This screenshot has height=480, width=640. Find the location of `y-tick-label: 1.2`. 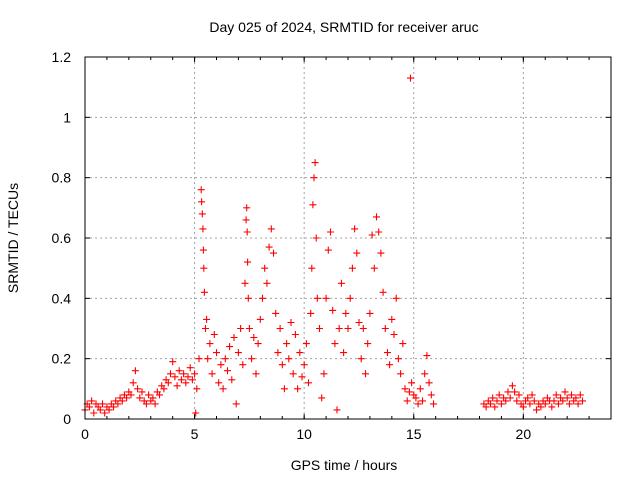

y-tick-label: 1.2 is located at coordinates (62, 57).